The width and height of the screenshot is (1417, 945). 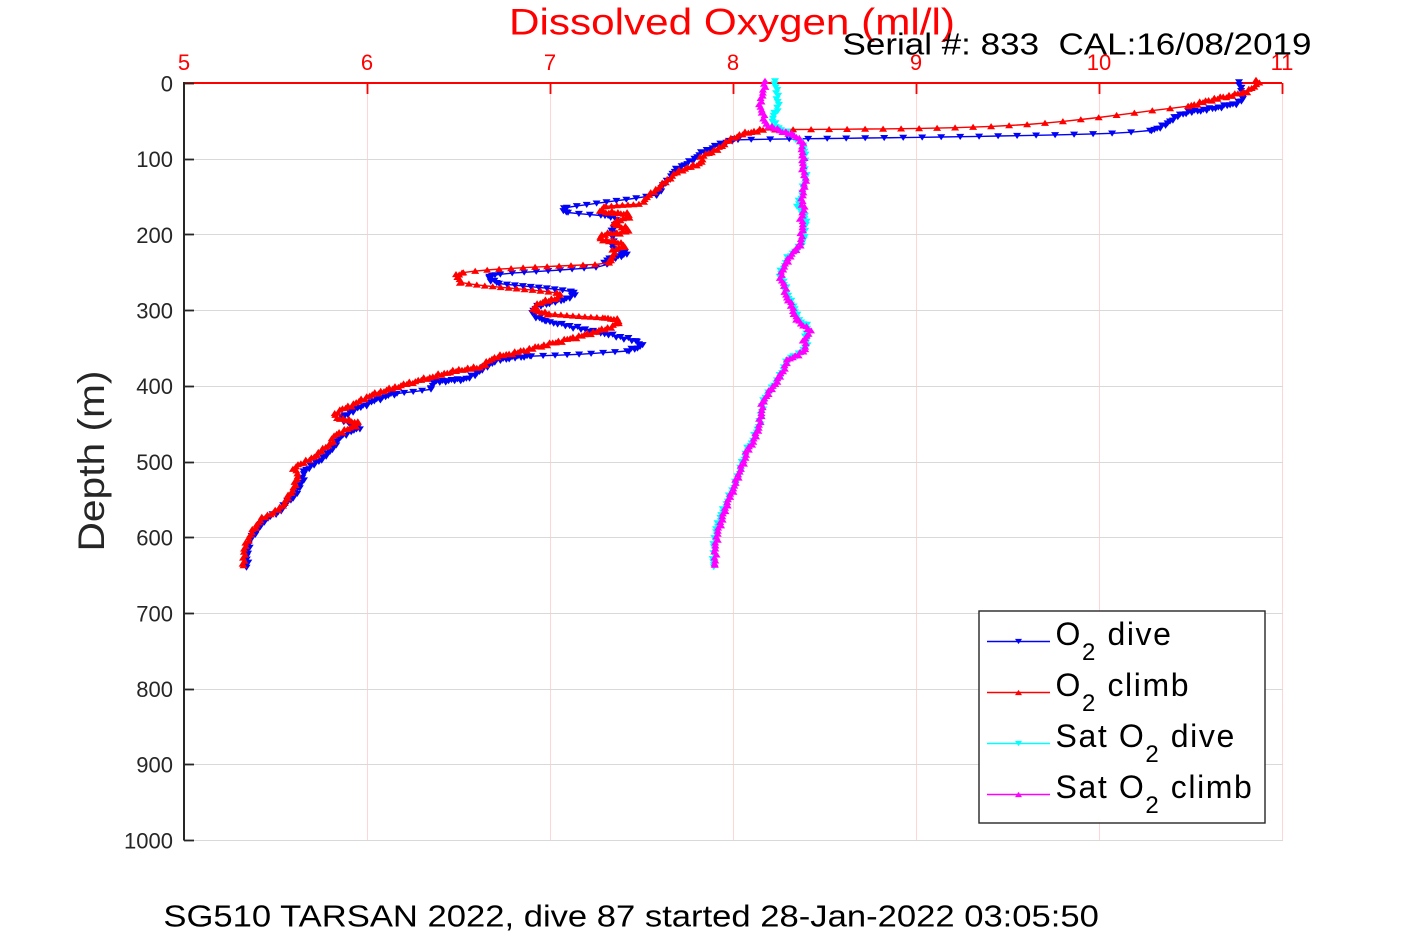 I want to click on svg-text: 1000, so click(x=148, y=840).